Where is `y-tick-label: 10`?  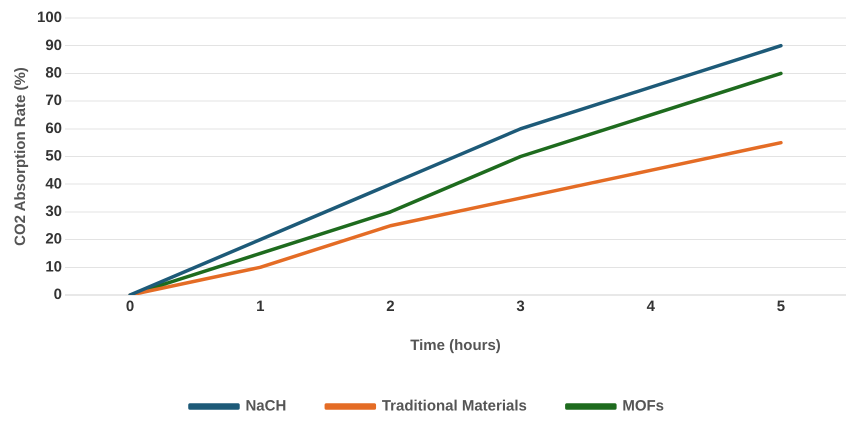
y-tick-label: 10 is located at coordinates (53, 267).